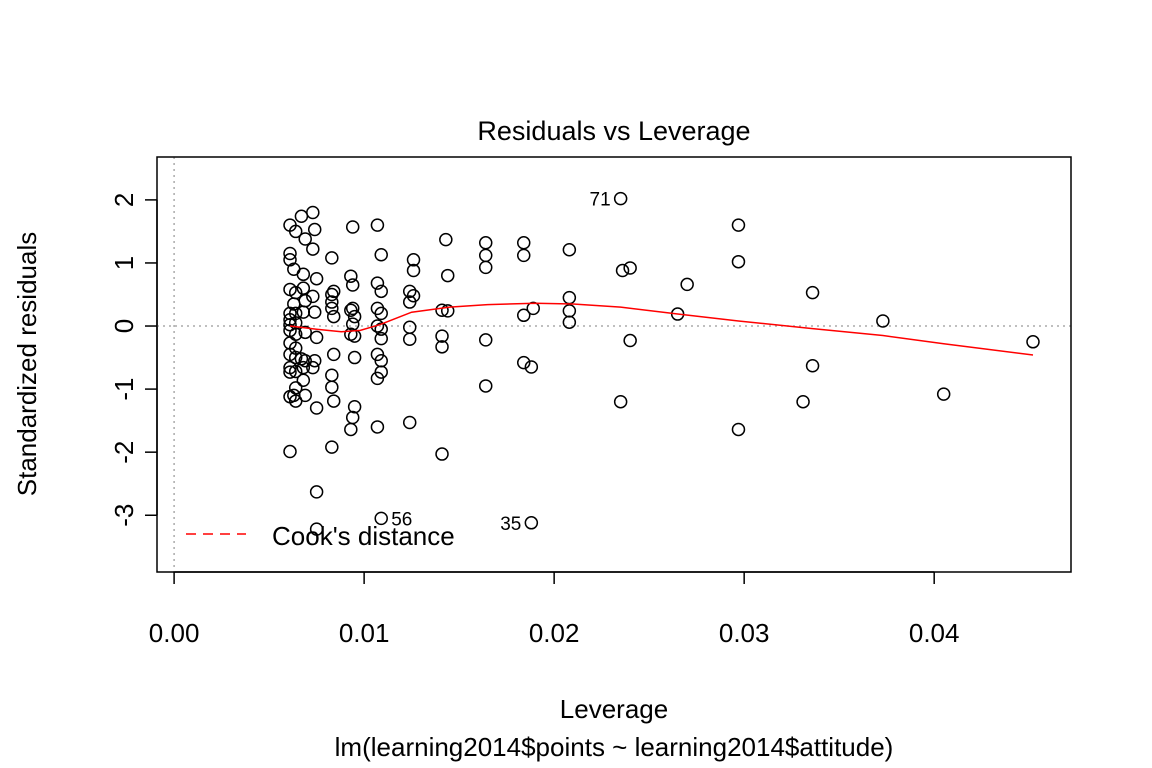 Image resolution: width=1152 pixels, height=768 pixels. What do you see at coordinates (174, 633) in the screenshot?
I see `x-tick-label: 0.00` at bounding box center [174, 633].